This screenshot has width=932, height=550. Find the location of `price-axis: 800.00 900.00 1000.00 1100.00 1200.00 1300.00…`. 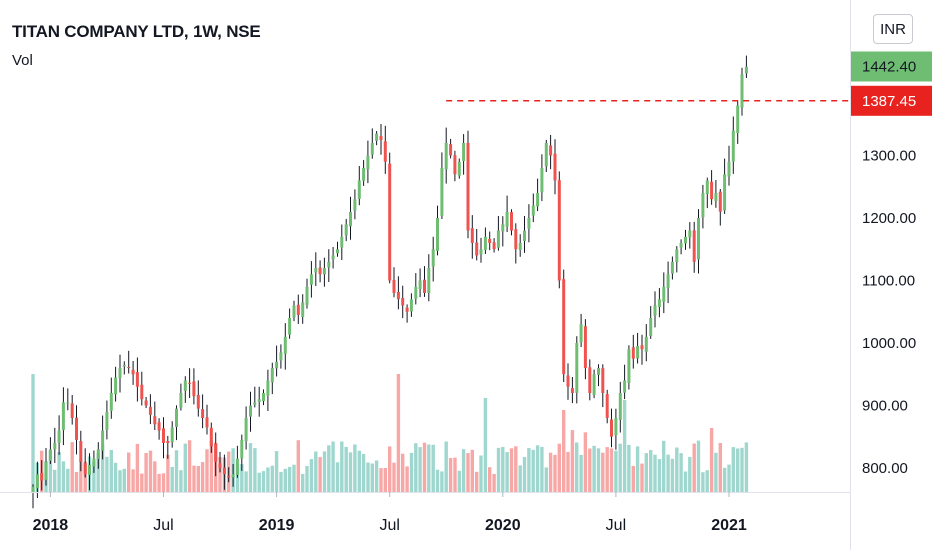

price-axis: 800.00 900.00 1000.00 1100.00 1200.00 1300.00… is located at coordinates (891, 264).